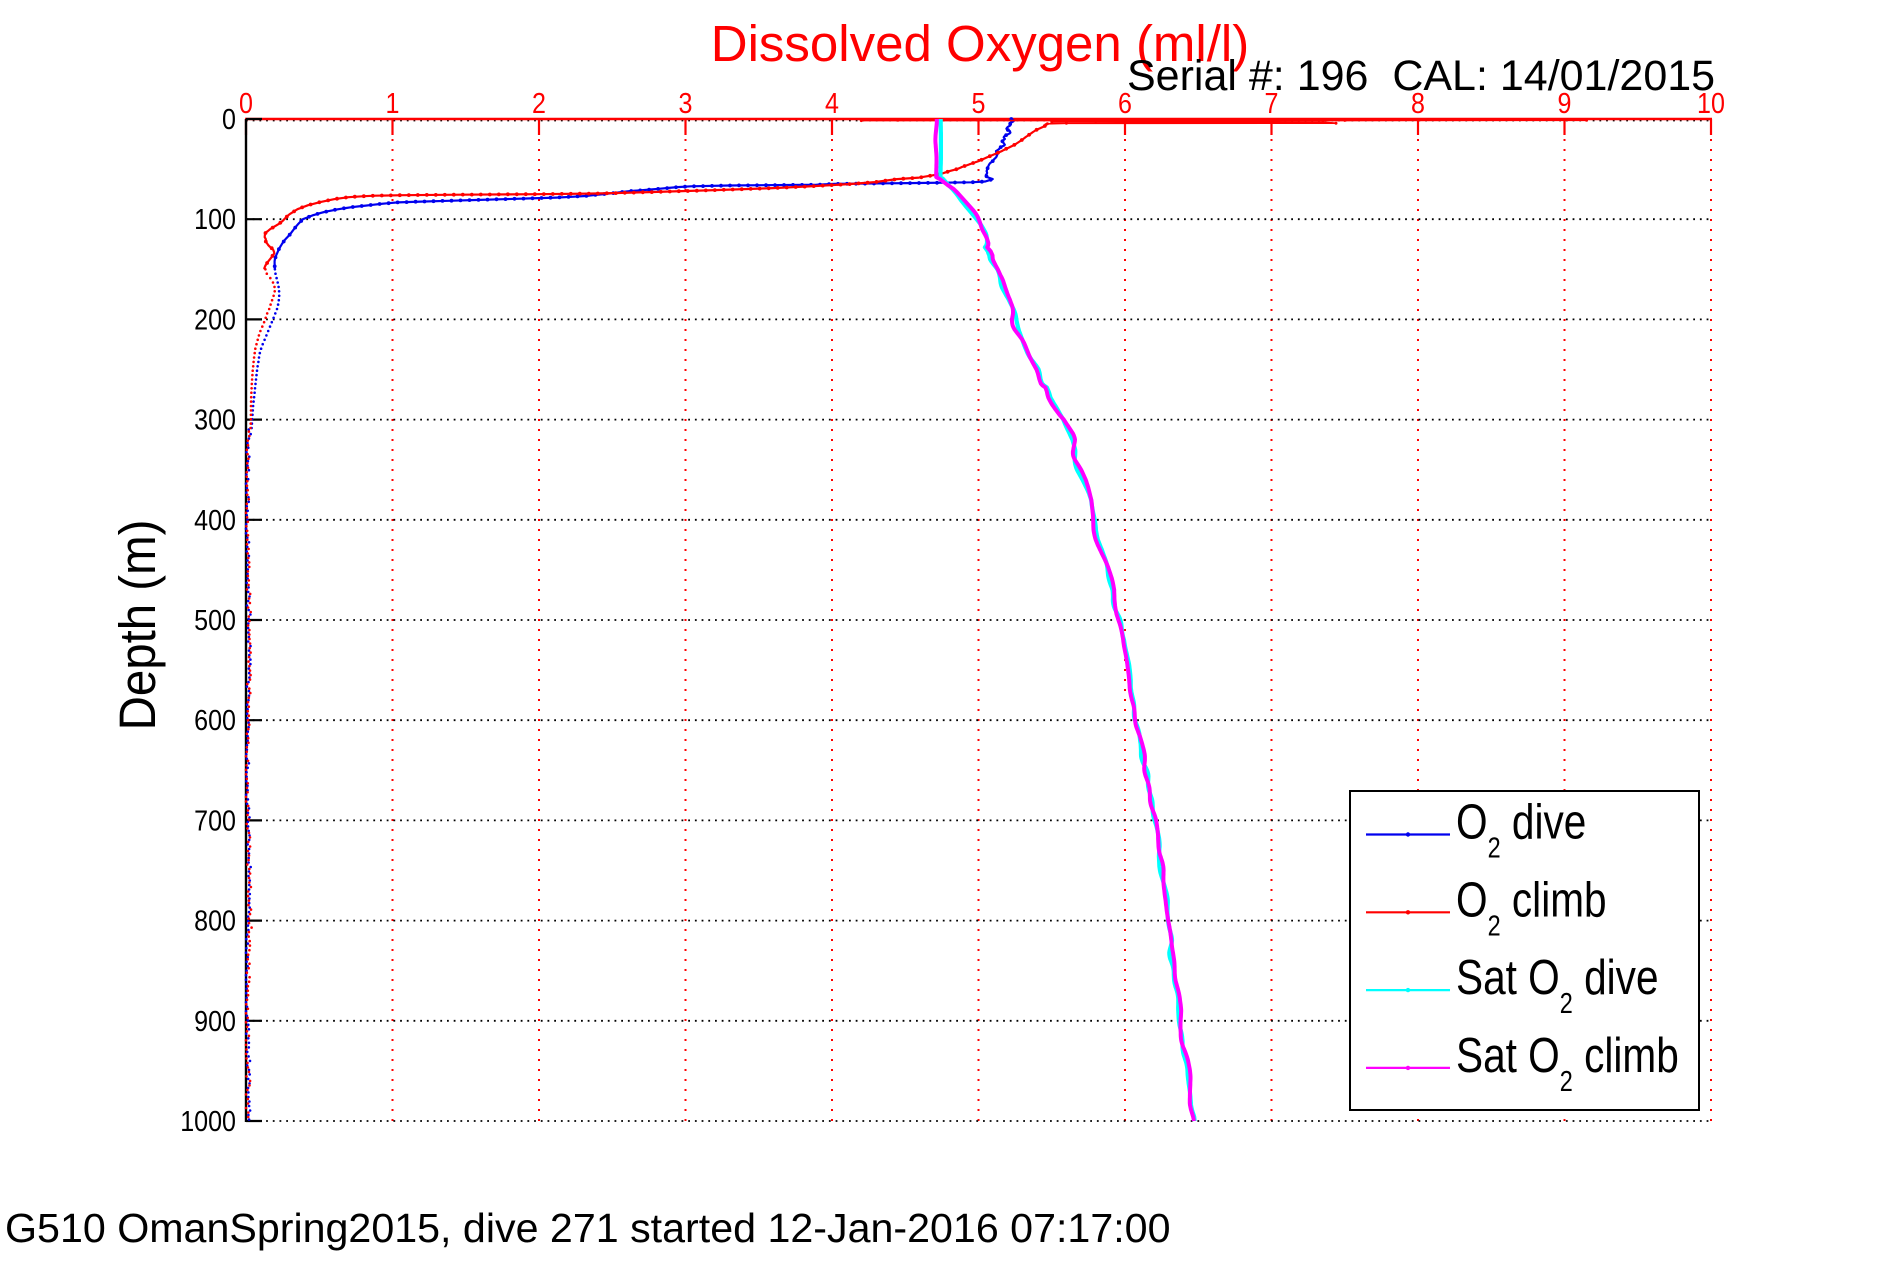 Image resolution: width=1891 pixels, height=1267 pixels. Describe the element at coordinates (215, 520) in the screenshot. I see `svg-text: 400` at that location.